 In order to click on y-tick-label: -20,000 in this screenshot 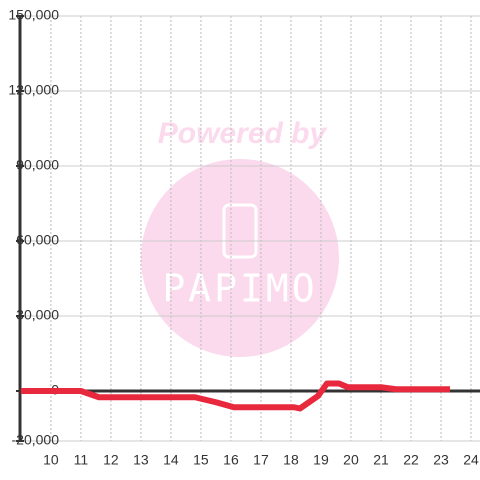, I will do `click(36, 440)`.